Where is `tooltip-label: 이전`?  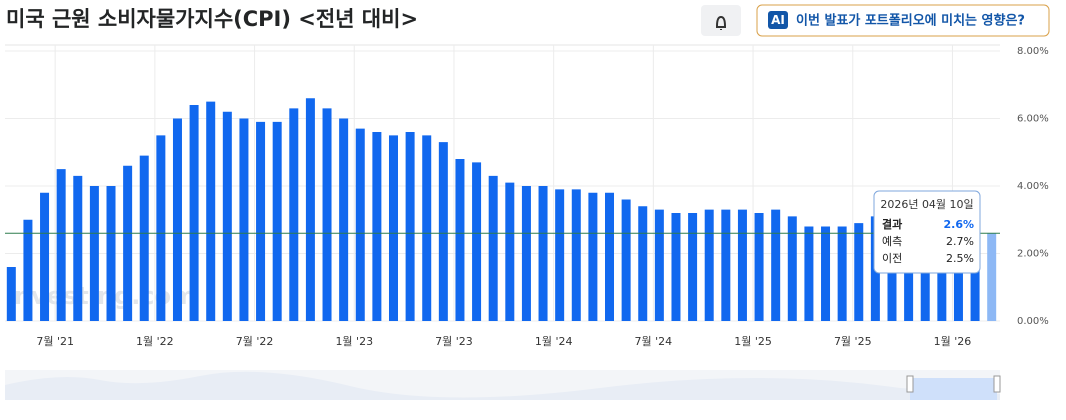 tooltip-label: 이전 is located at coordinates (892, 258).